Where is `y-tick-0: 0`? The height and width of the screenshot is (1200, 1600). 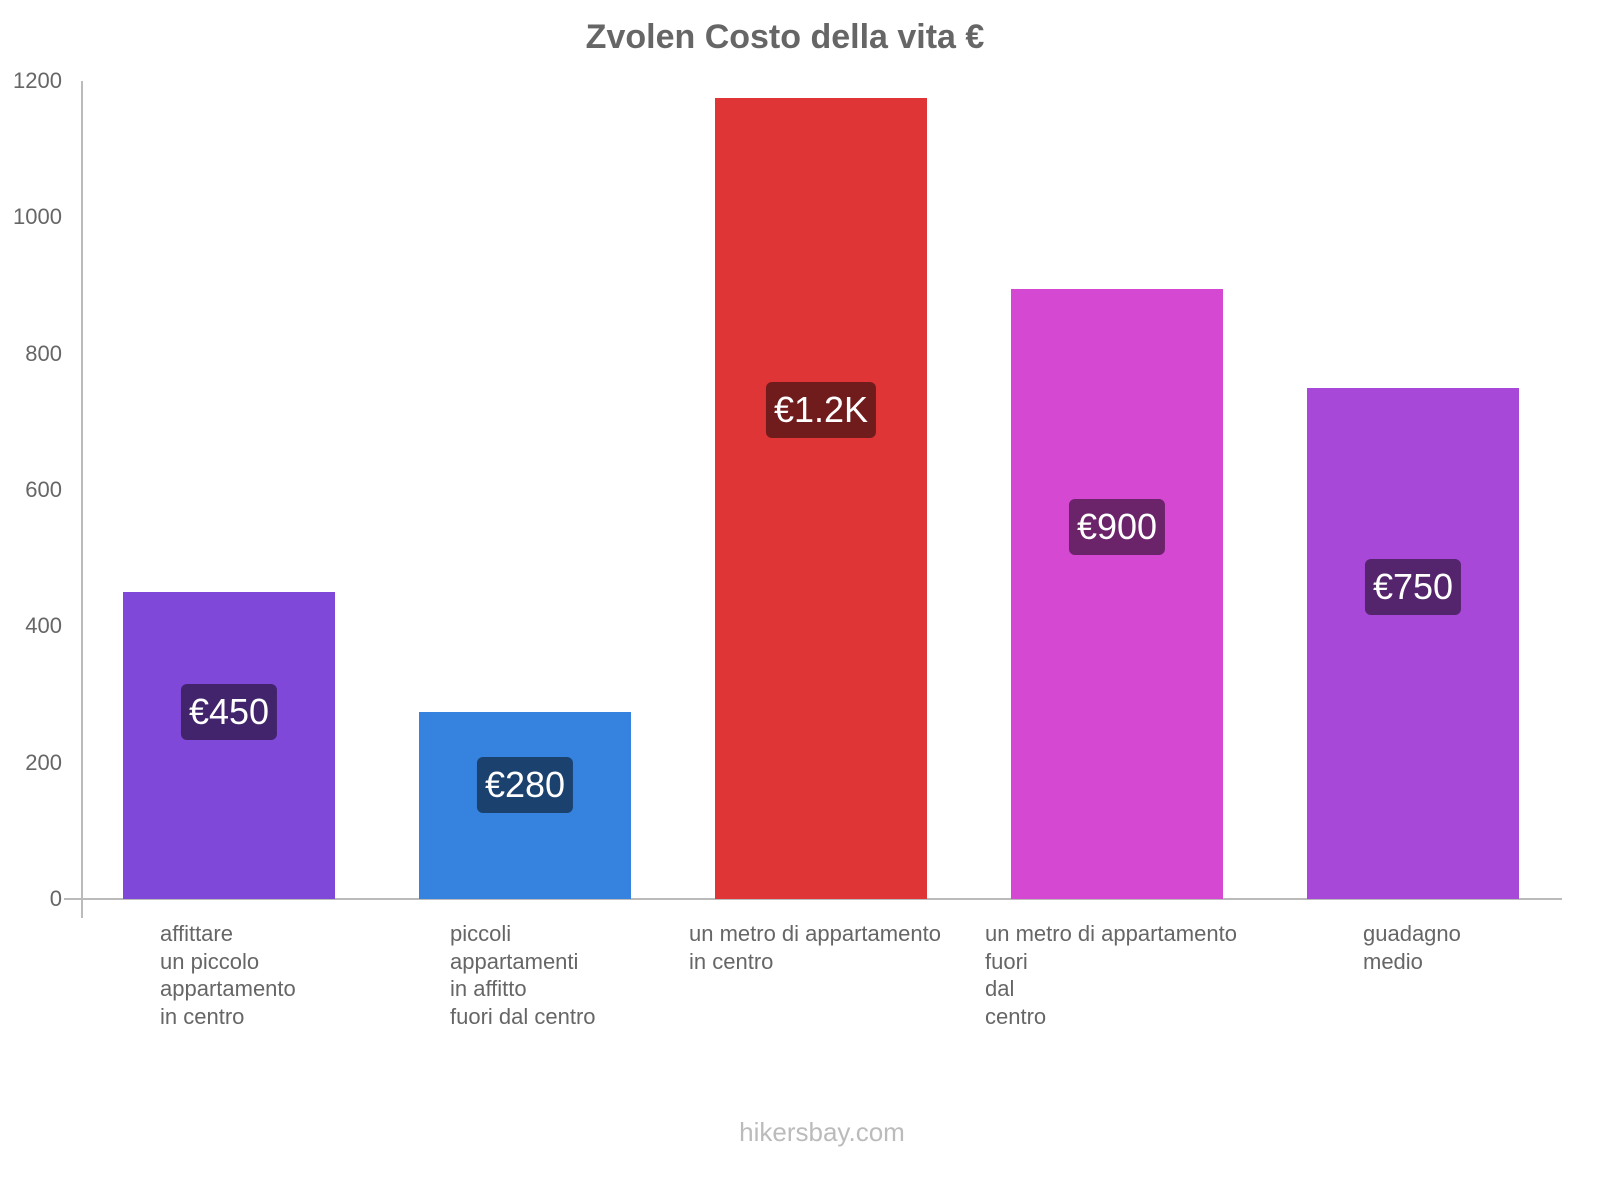
y-tick-0: 0 is located at coordinates (55, 898).